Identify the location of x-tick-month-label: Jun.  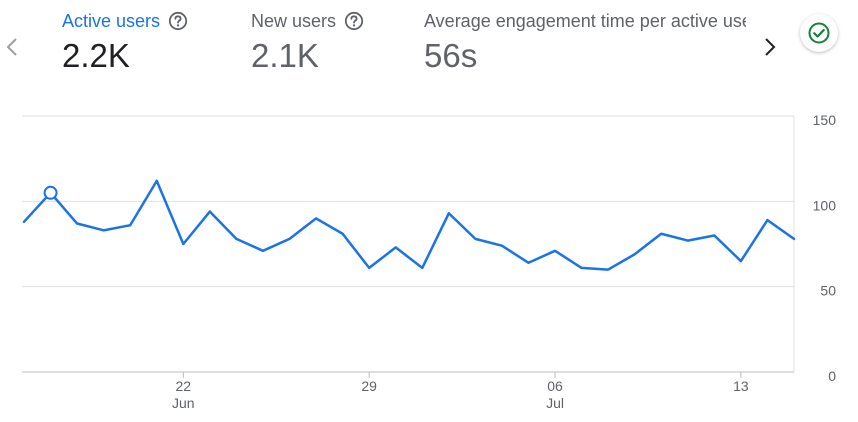
(183, 403).